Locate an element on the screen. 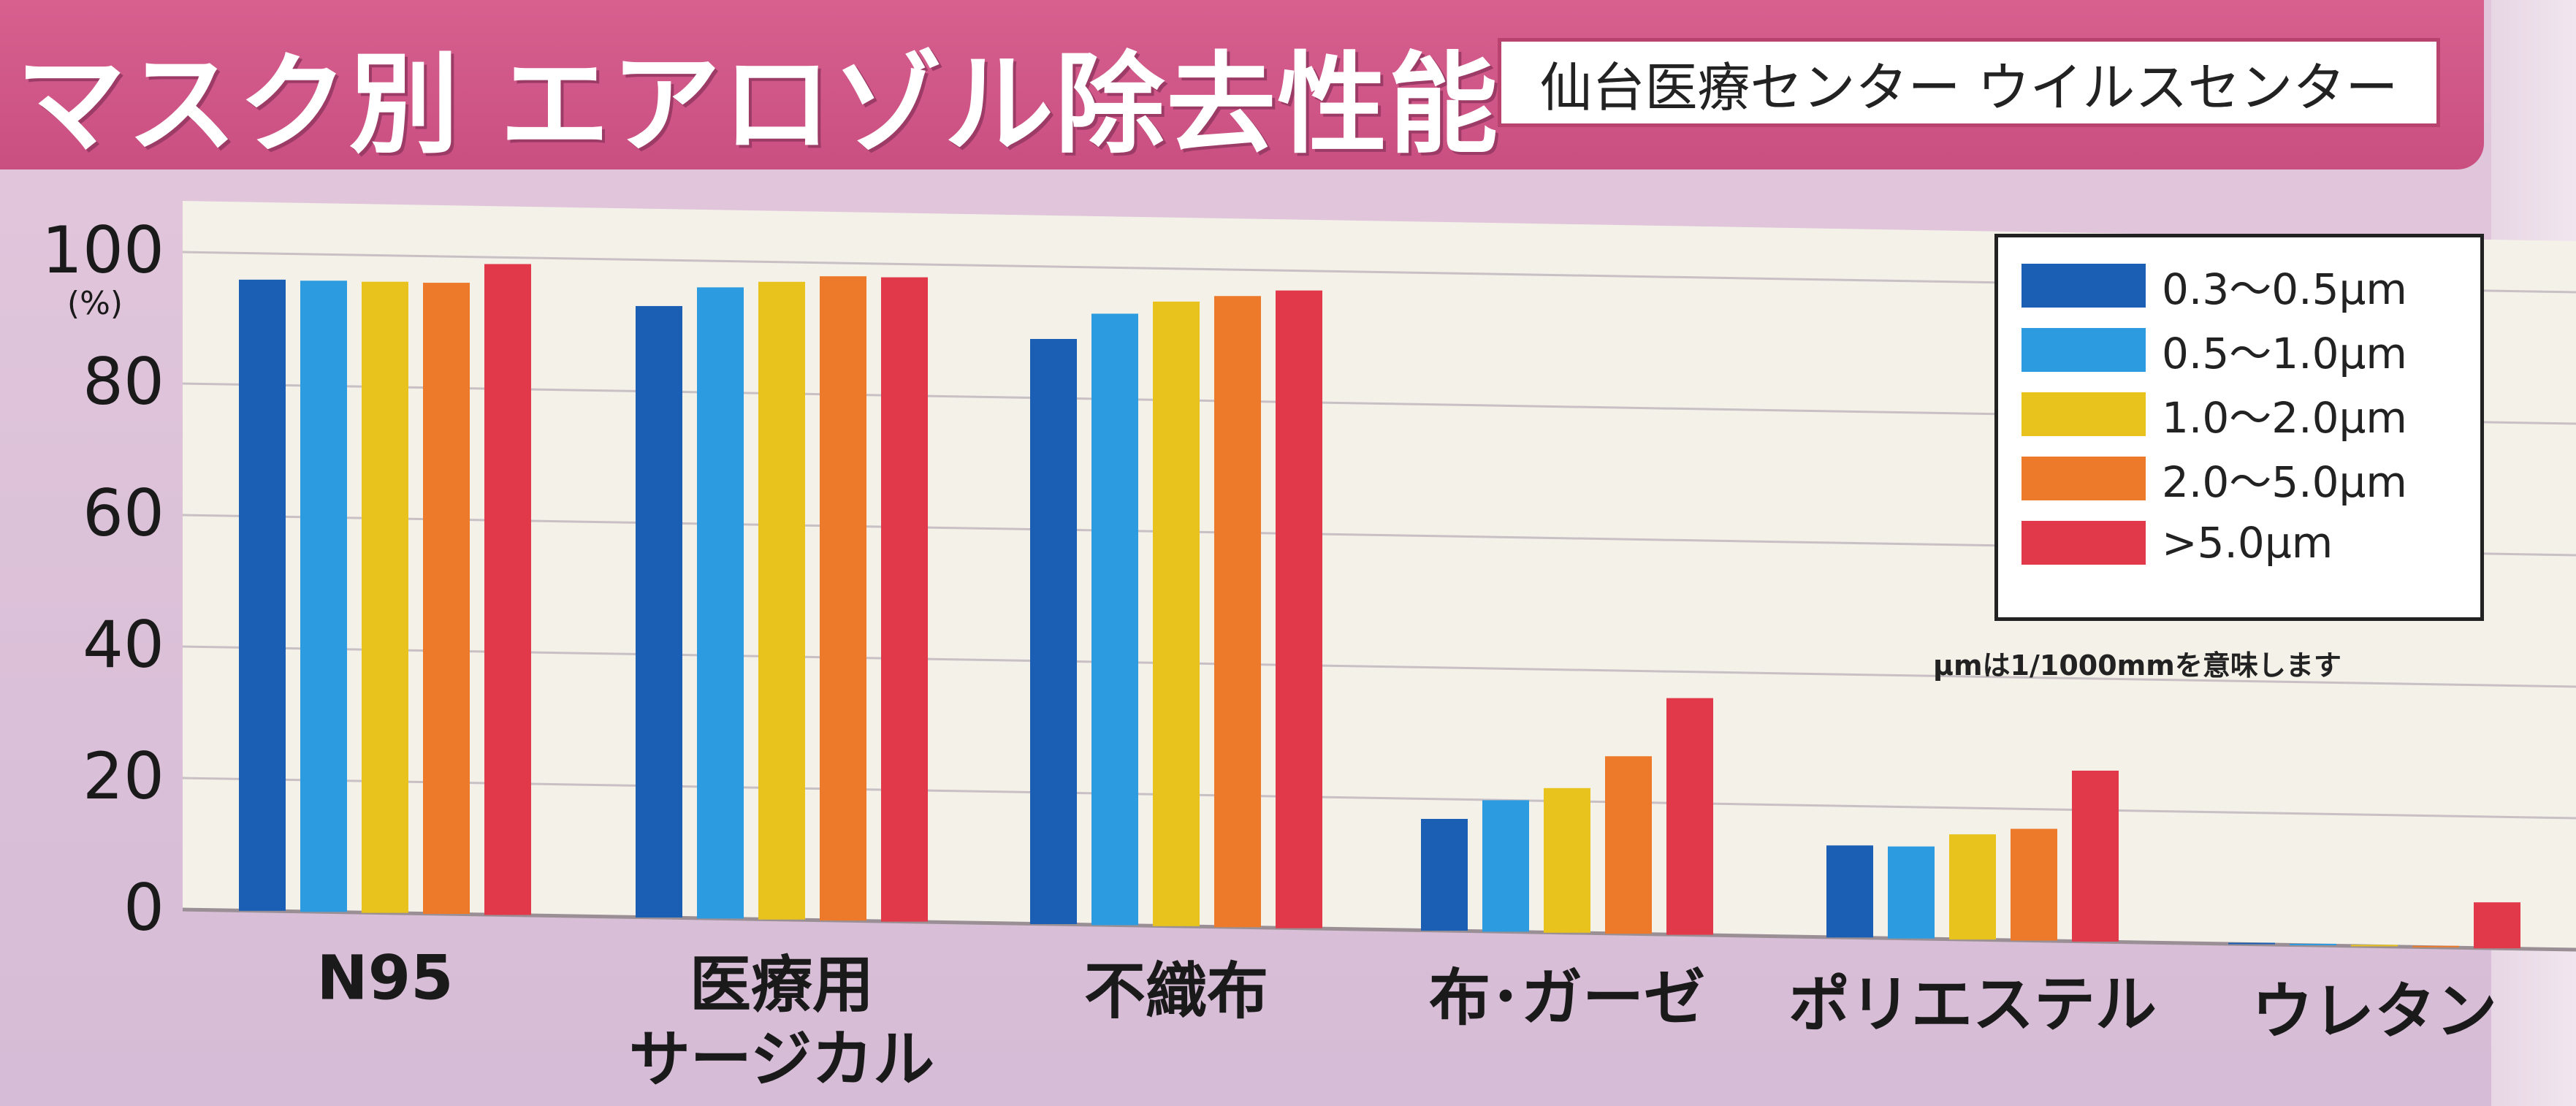  legend-item: 1.0〜2.0μm is located at coordinates (2250, 414).